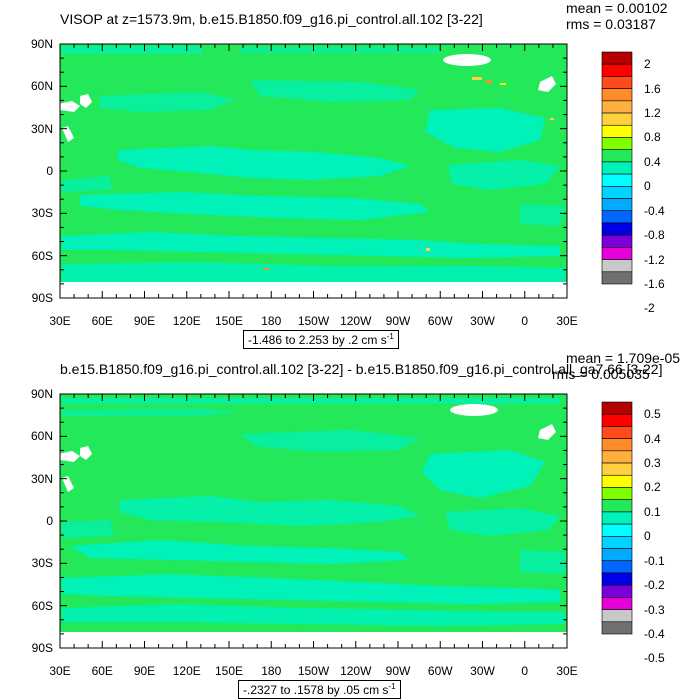 The height and width of the screenshot is (700, 700). What do you see at coordinates (41, 436) in the screenshot?
I see `y-tick-label: 60N` at bounding box center [41, 436].